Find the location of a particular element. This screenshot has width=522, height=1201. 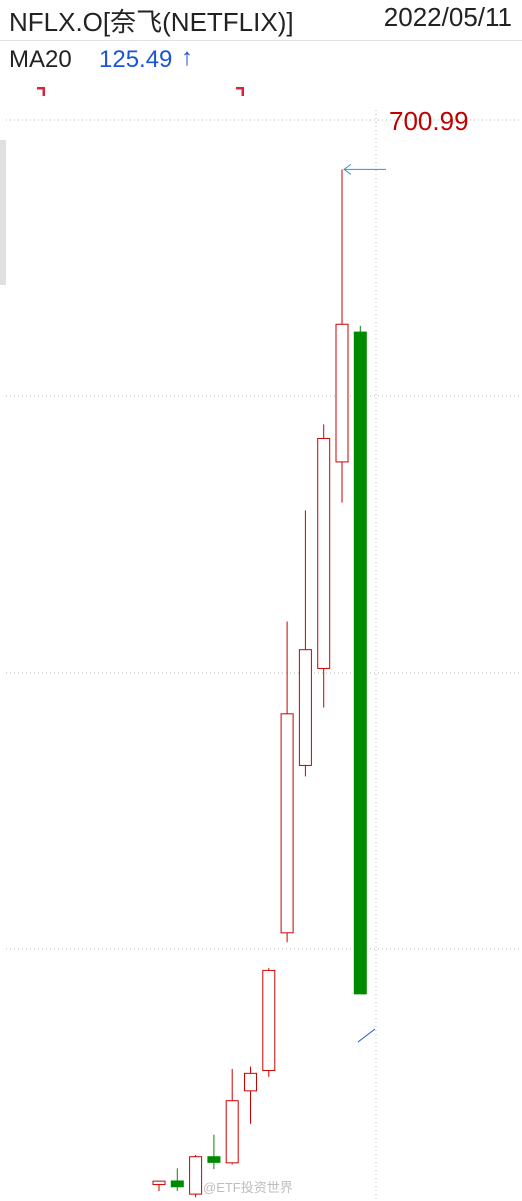

max-price-label: 700.99 is located at coordinates (429, 121).